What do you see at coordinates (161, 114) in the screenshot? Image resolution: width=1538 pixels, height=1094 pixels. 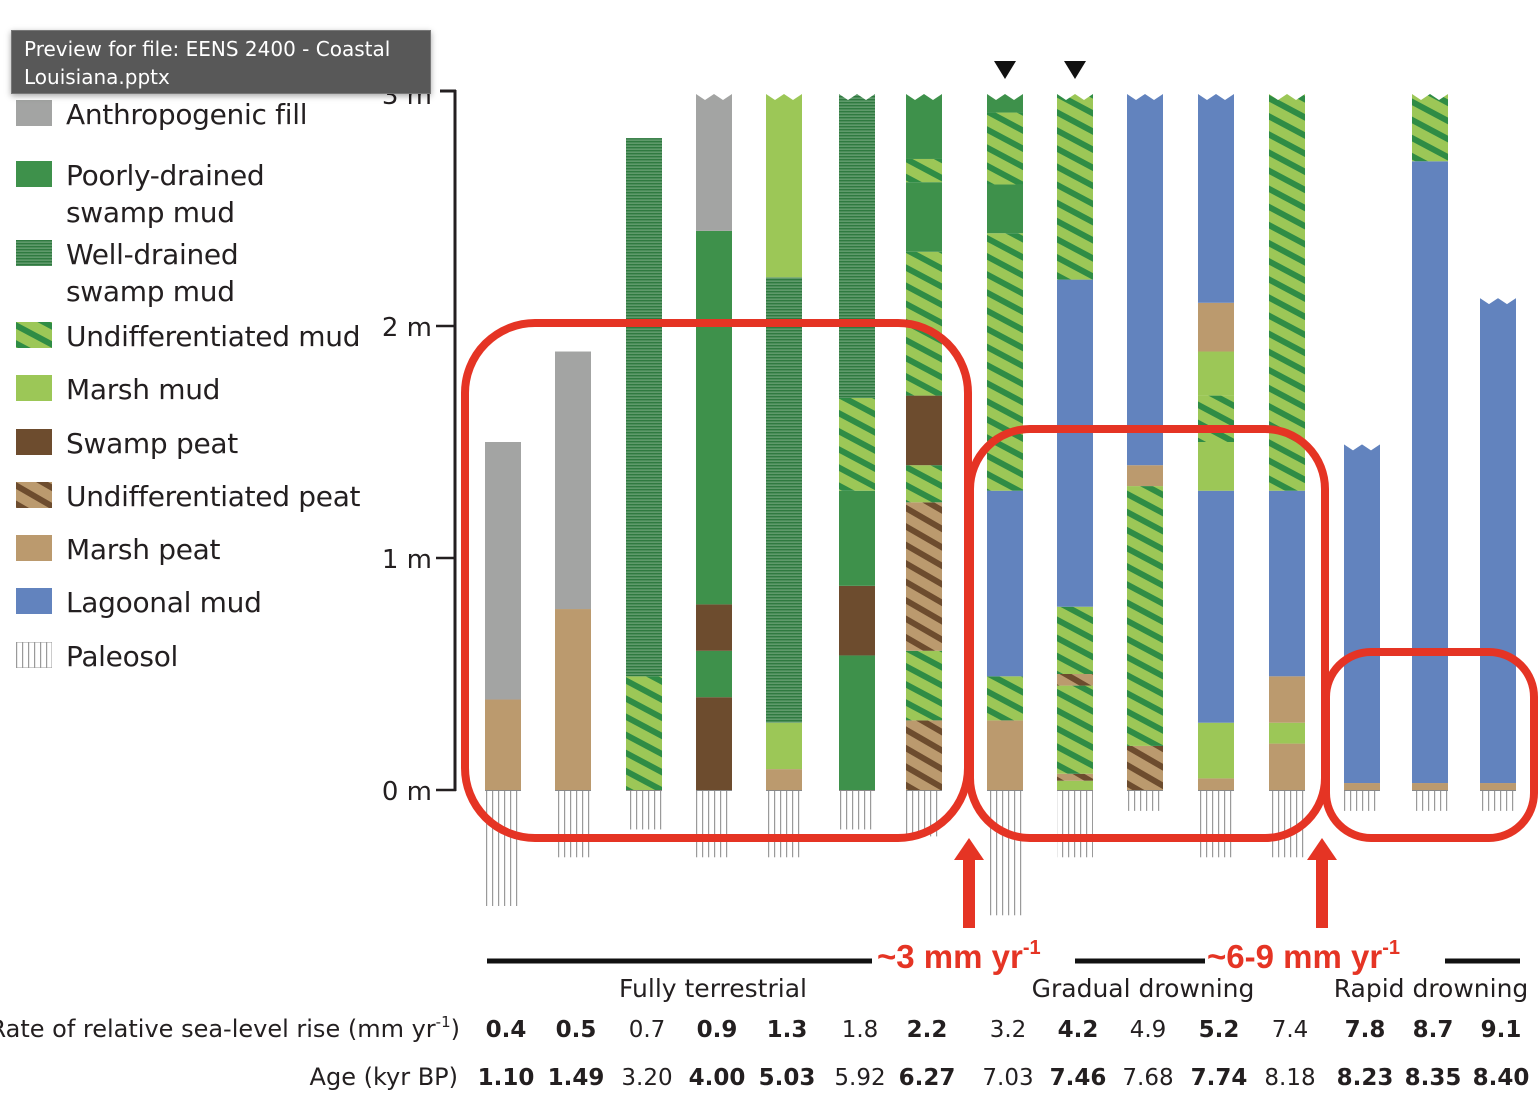 I see `legend-item-fill: Anthropogenic fill` at bounding box center [161, 114].